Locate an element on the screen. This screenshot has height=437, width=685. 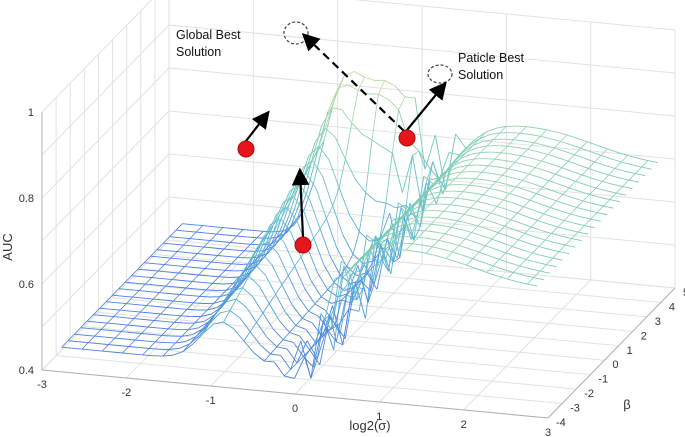
to-global-best-arrow is located at coordinates (353, 82).